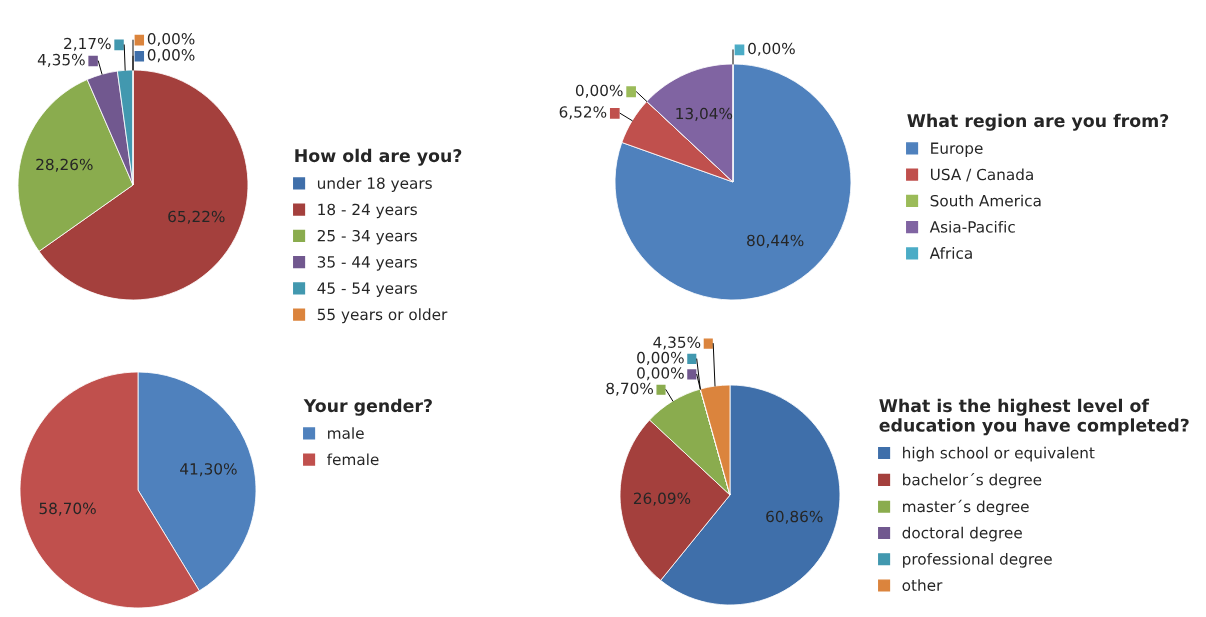 This screenshot has height=617, width=1206. What do you see at coordinates (346, 433) in the screenshot?
I see `legend-label: male` at bounding box center [346, 433].